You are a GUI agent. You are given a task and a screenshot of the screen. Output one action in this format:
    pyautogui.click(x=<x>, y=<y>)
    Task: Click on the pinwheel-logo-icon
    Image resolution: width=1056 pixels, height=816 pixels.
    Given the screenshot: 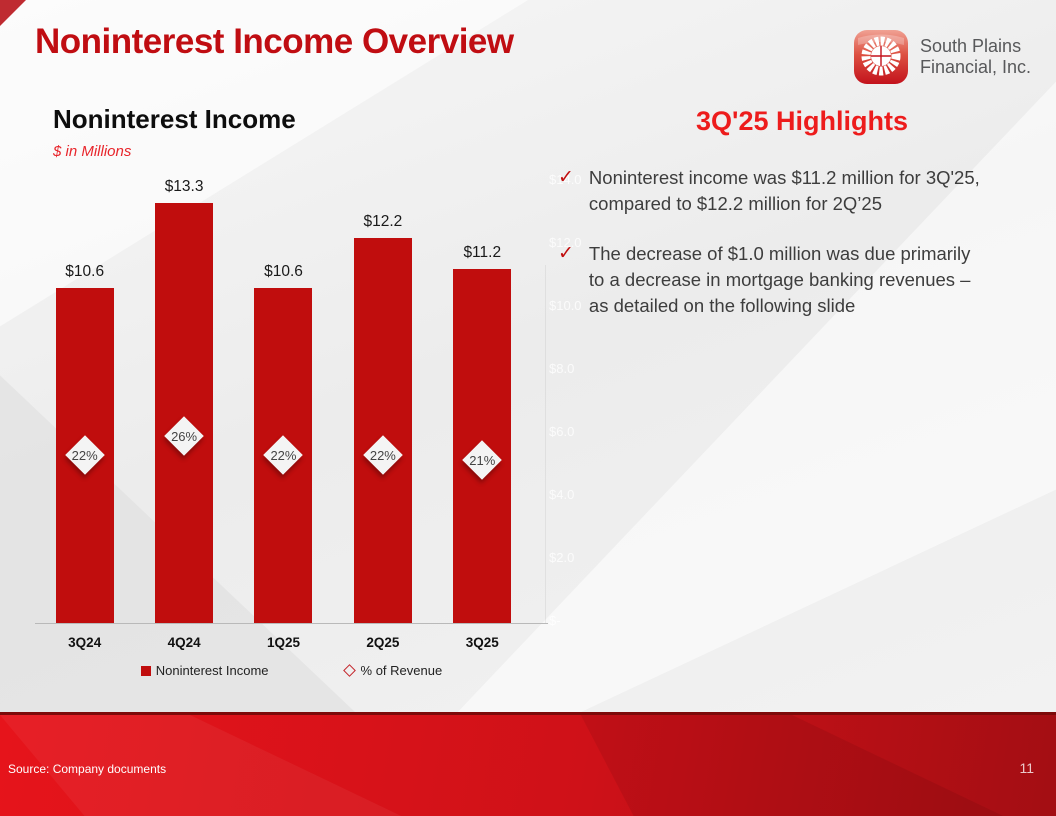 What is the action you would take?
    pyautogui.click(x=881, y=57)
    